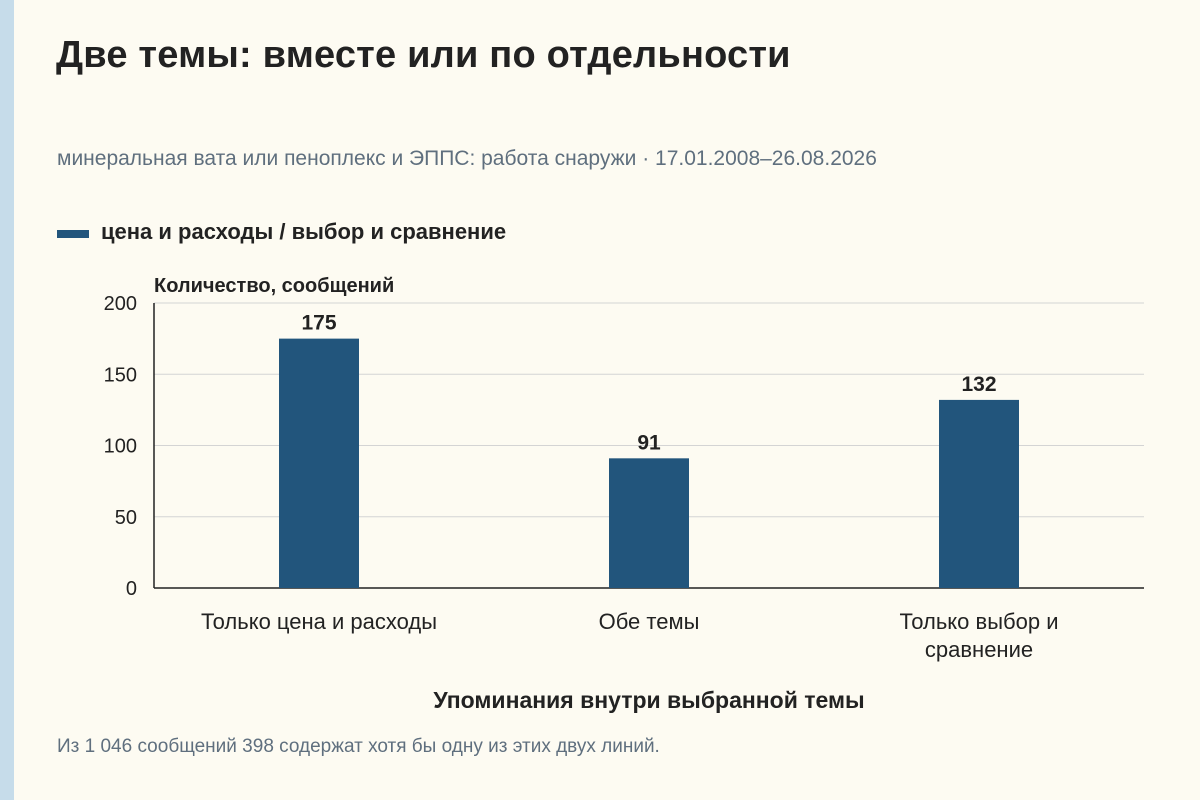 This screenshot has height=800, width=1200. What do you see at coordinates (319, 621) in the screenshot?
I see `x-tick-label: Только цена и расходы` at bounding box center [319, 621].